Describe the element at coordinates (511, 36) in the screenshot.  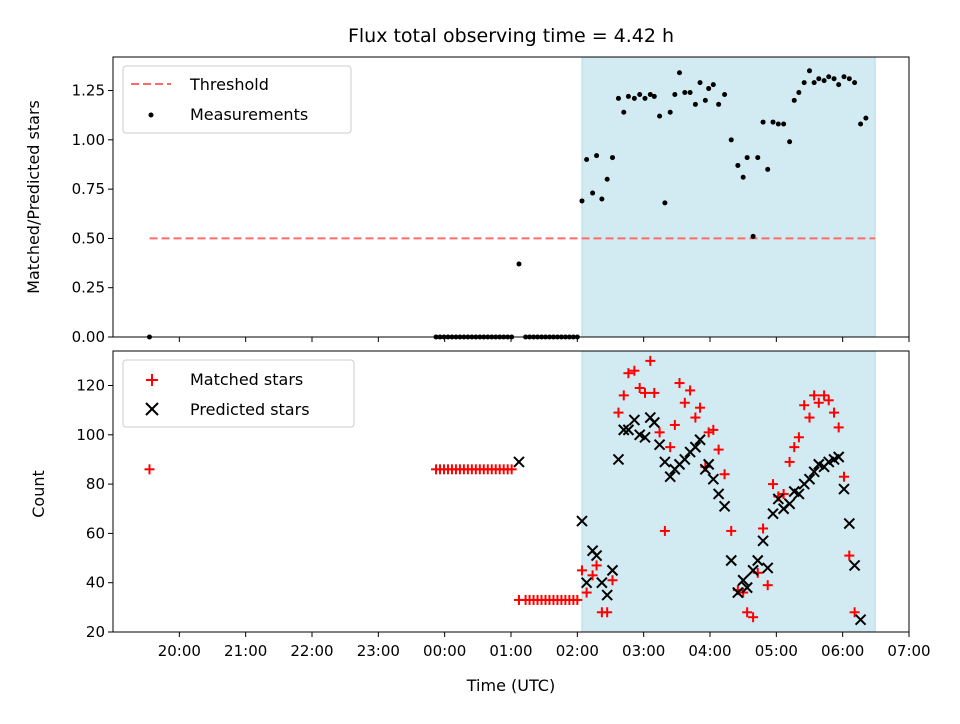
I see `chart-title: Flux total observing time = 4.42 h` at that location.